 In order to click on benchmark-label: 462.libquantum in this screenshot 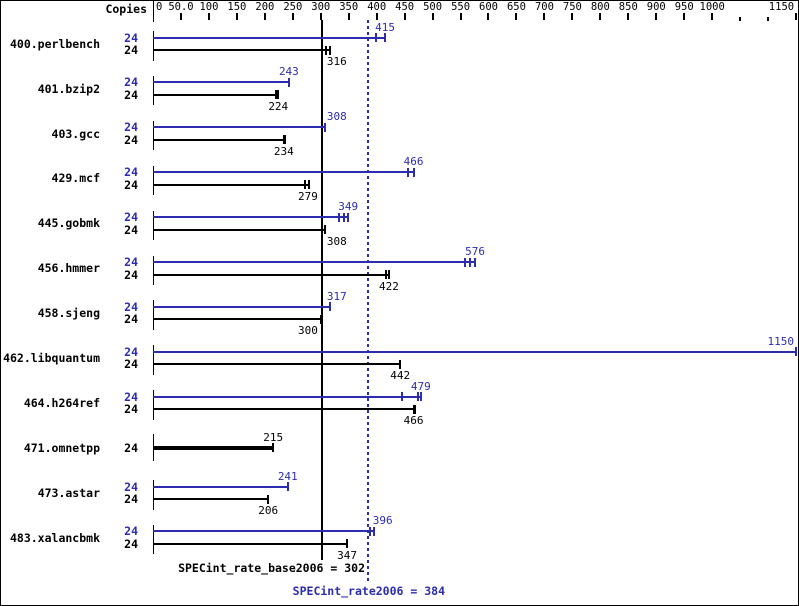, I will do `click(51, 358)`.